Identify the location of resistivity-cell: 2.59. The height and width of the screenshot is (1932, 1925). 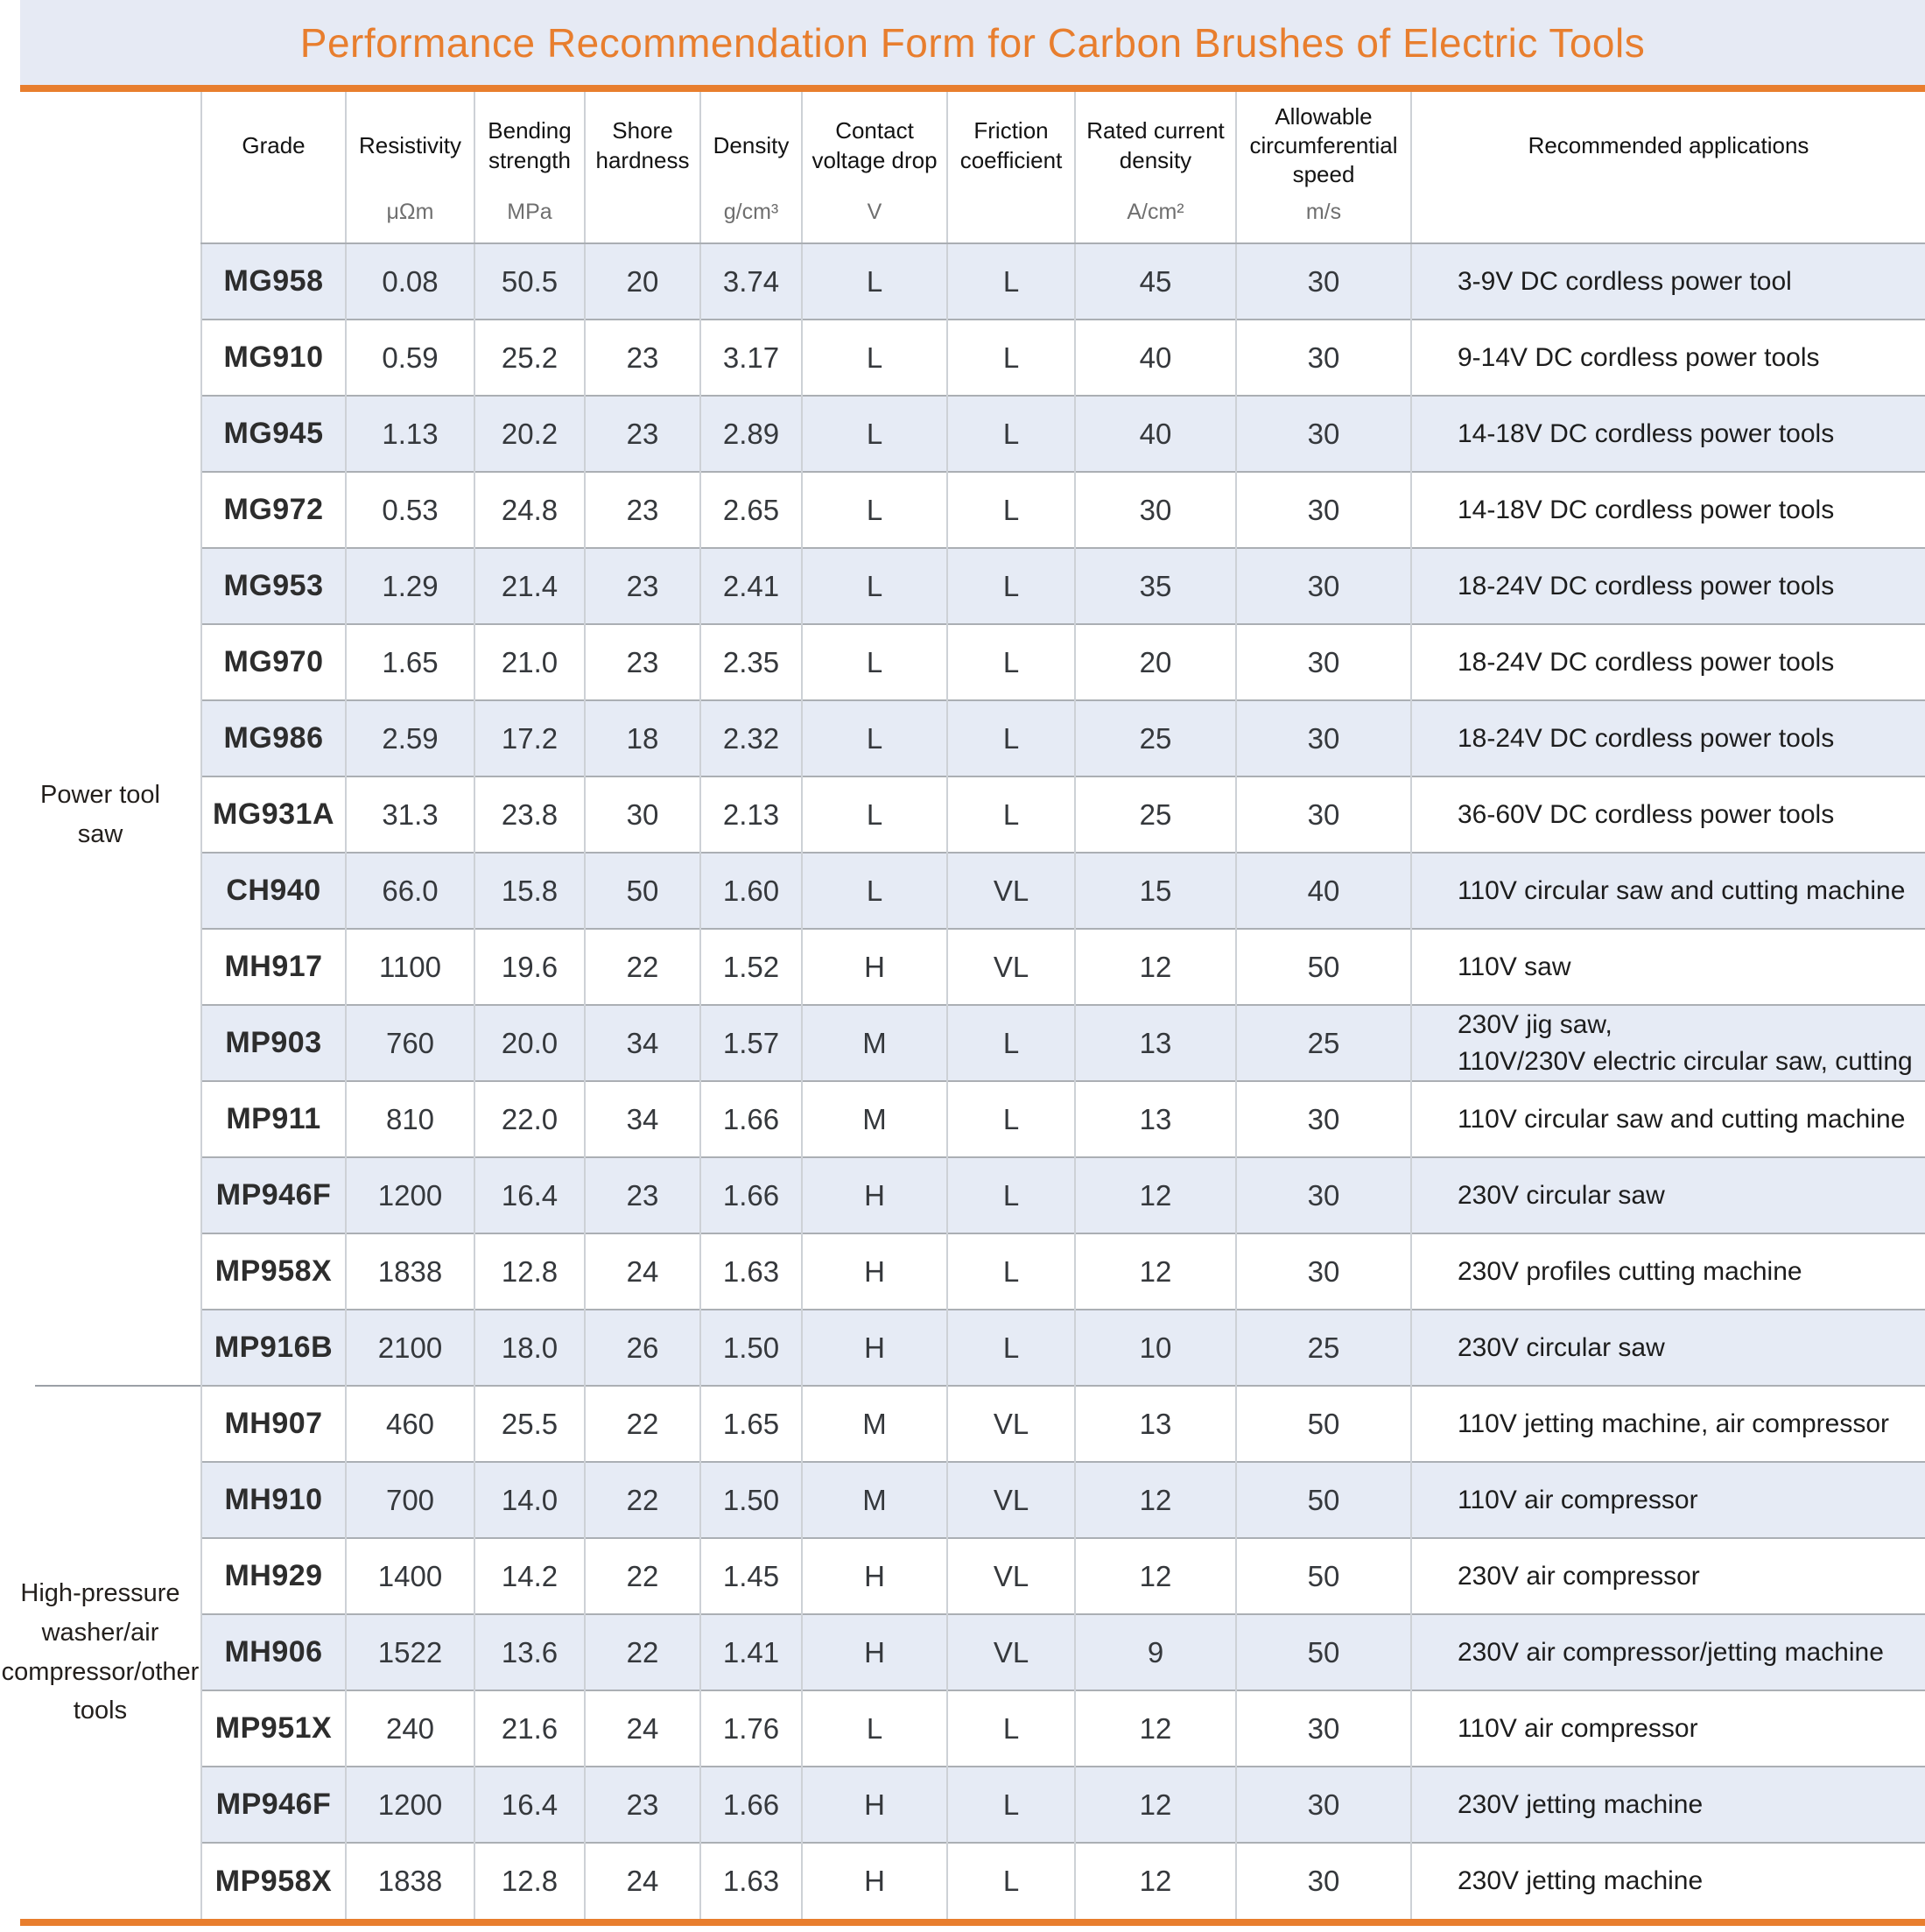
(410, 738).